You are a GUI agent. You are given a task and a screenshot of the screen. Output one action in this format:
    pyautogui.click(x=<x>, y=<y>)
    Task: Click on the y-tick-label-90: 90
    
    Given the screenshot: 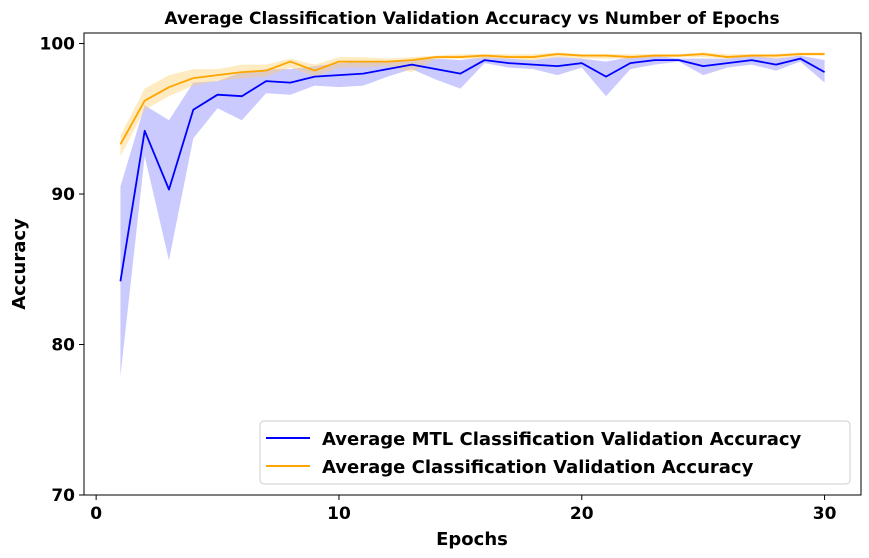 What is the action you would take?
    pyautogui.click(x=63, y=195)
    